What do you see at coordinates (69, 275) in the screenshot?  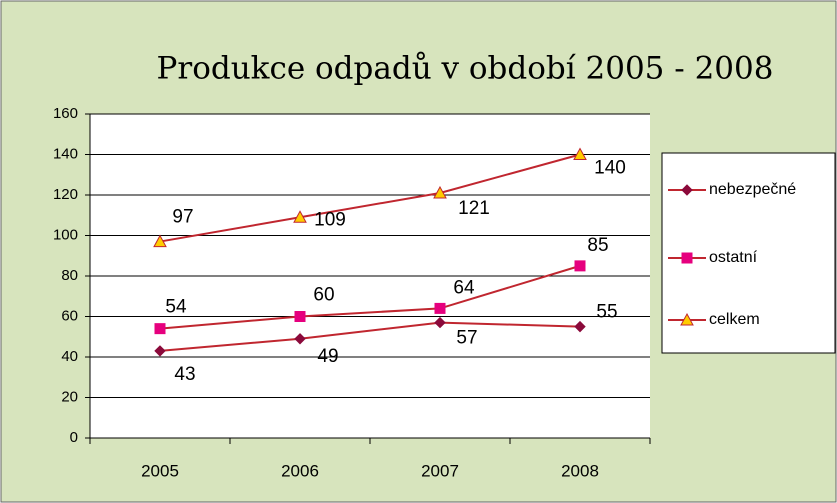 I see `y-tick-label: 80` at bounding box center [69, 275].